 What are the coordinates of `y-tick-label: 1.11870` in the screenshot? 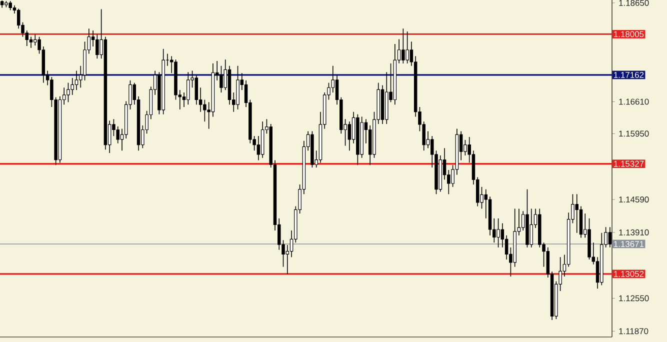 It's located at (633, 331).